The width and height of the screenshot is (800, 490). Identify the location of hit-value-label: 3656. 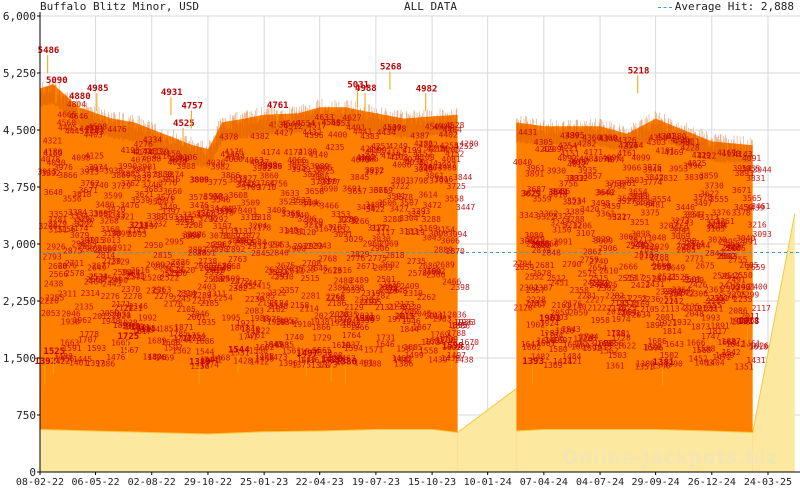
(560, 191).